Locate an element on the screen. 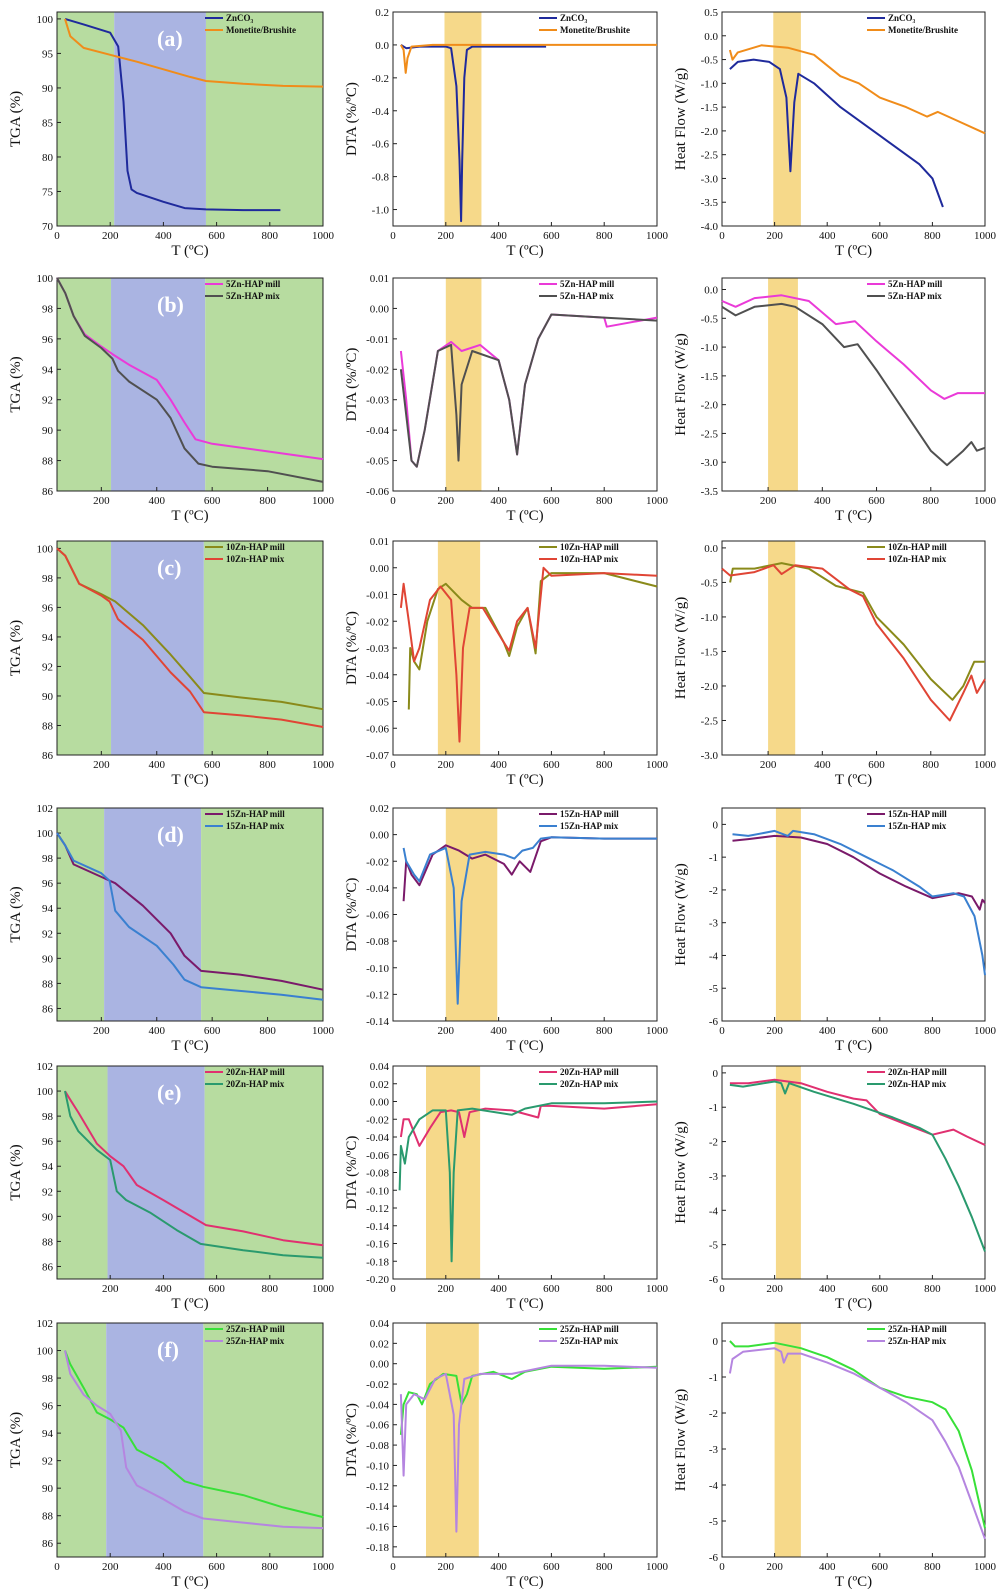 This screenshot has height=1594, width=1008. y-tick-label: 98 is located at coordinates (48, 1117).